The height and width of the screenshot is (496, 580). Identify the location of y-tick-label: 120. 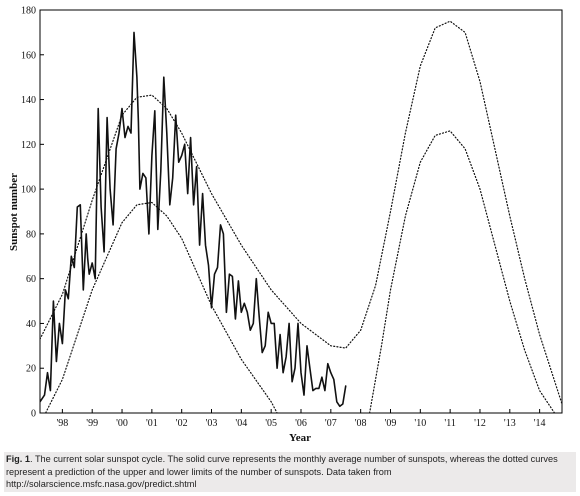
(28, 145).